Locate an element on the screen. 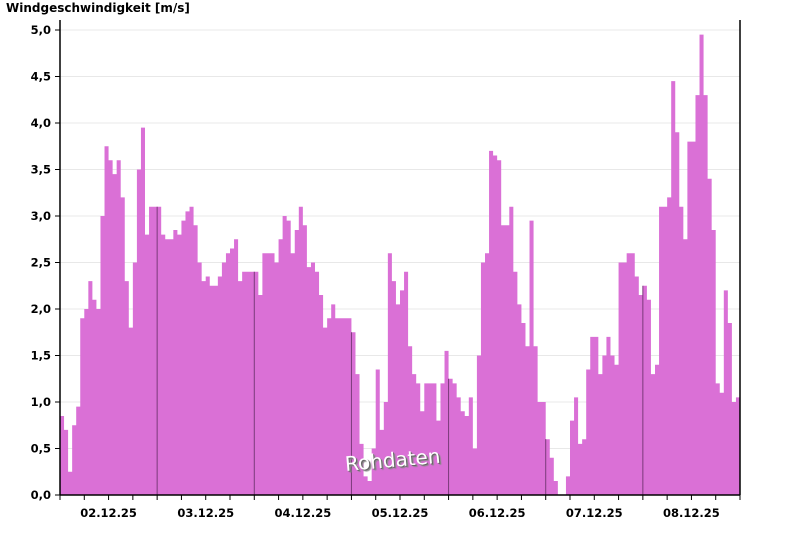 The height and width of the screenshot is (550, 800). y-tick-label: 0,5 is located at coordinates (41, 449).